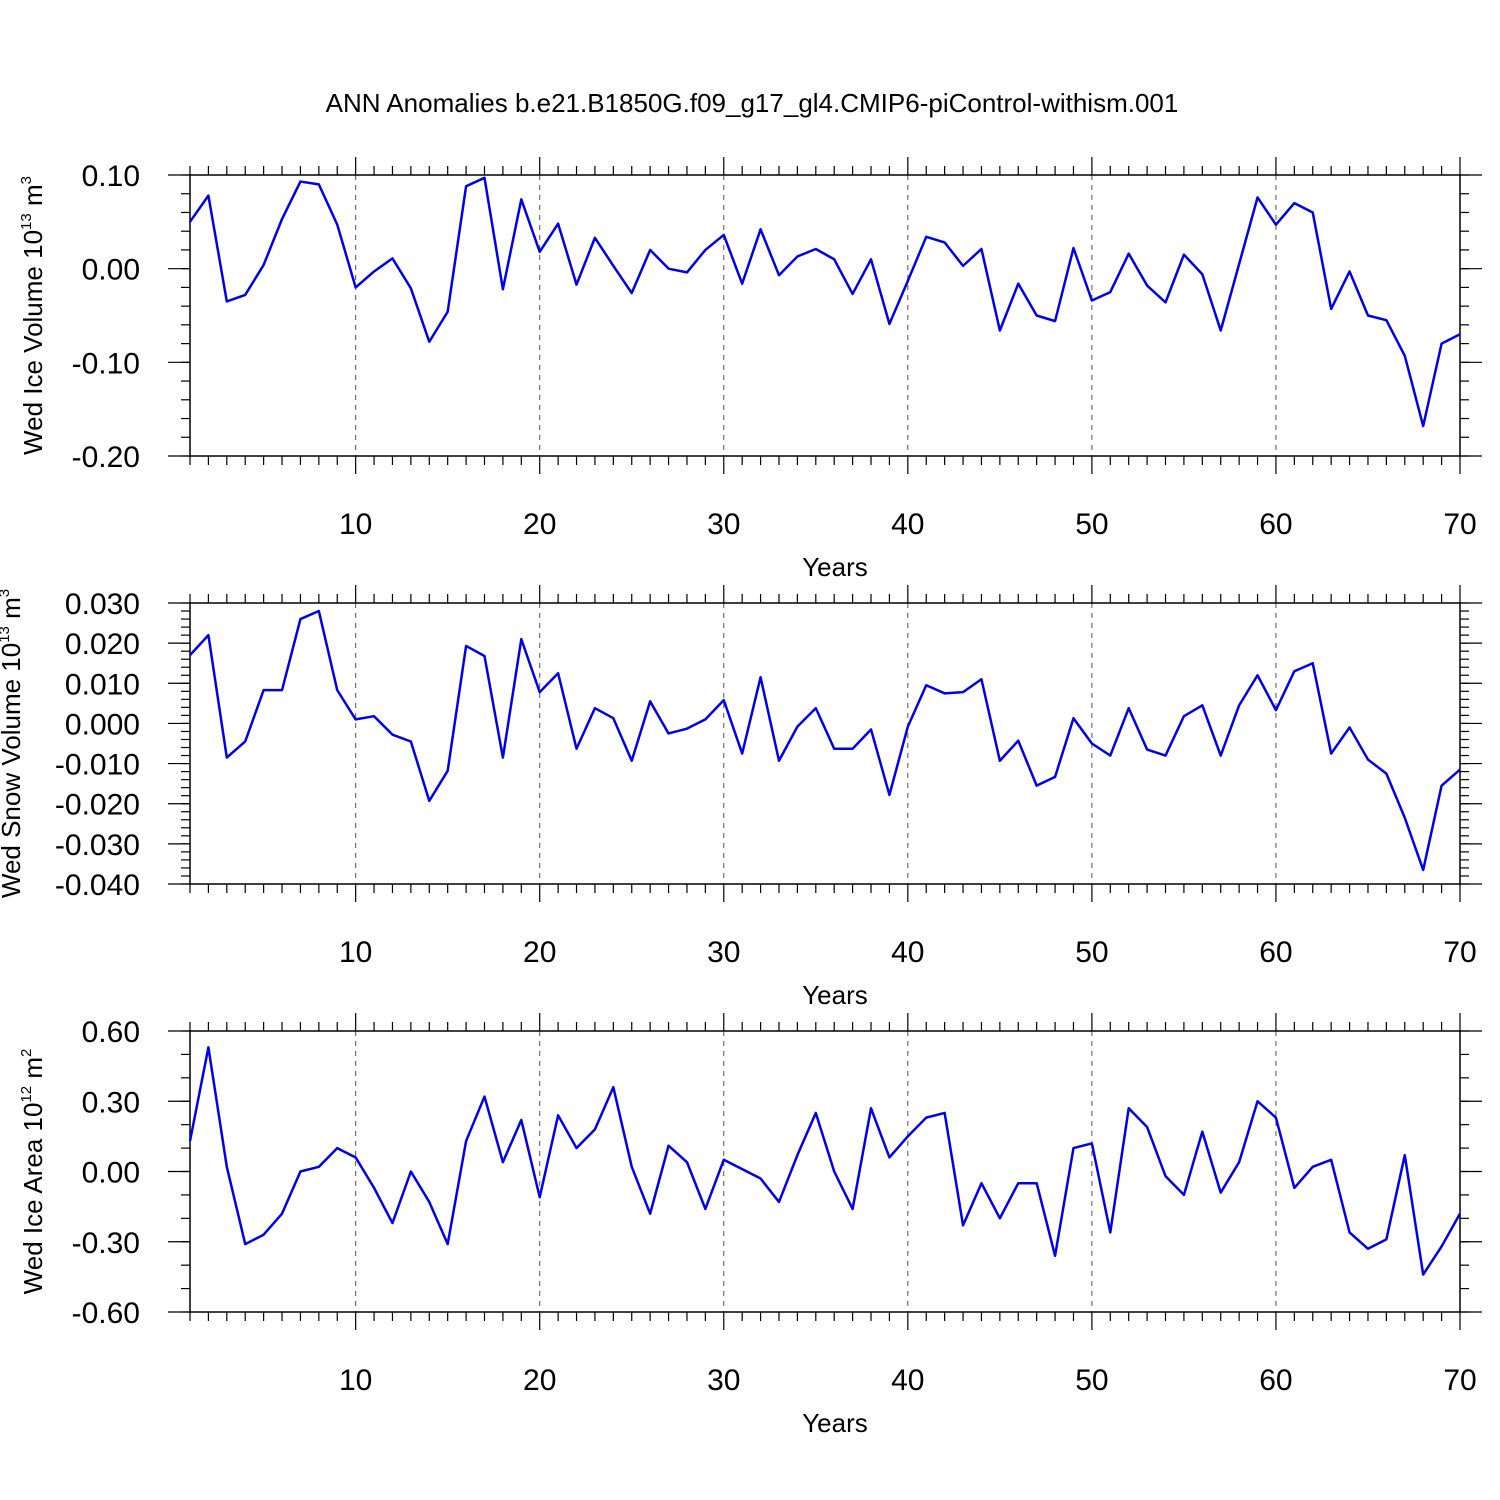 The width and height of the screenshot is (1500, 1500). I want to click on y-tick-label: 0.020, so click(102, 644).